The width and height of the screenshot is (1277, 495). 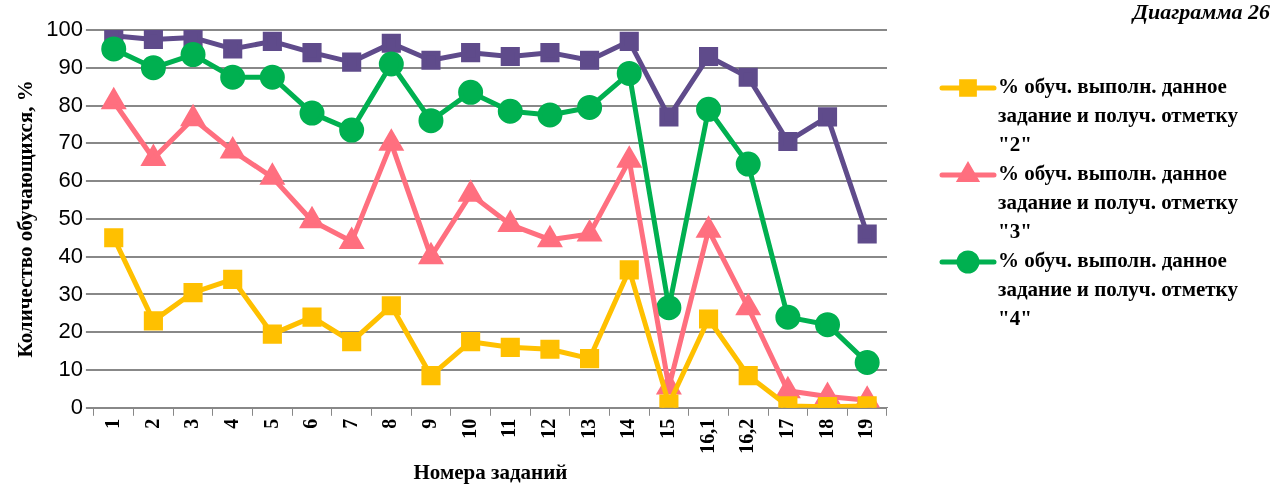 I want to click on y-tick-label: 30, so click(x=70, y=293).